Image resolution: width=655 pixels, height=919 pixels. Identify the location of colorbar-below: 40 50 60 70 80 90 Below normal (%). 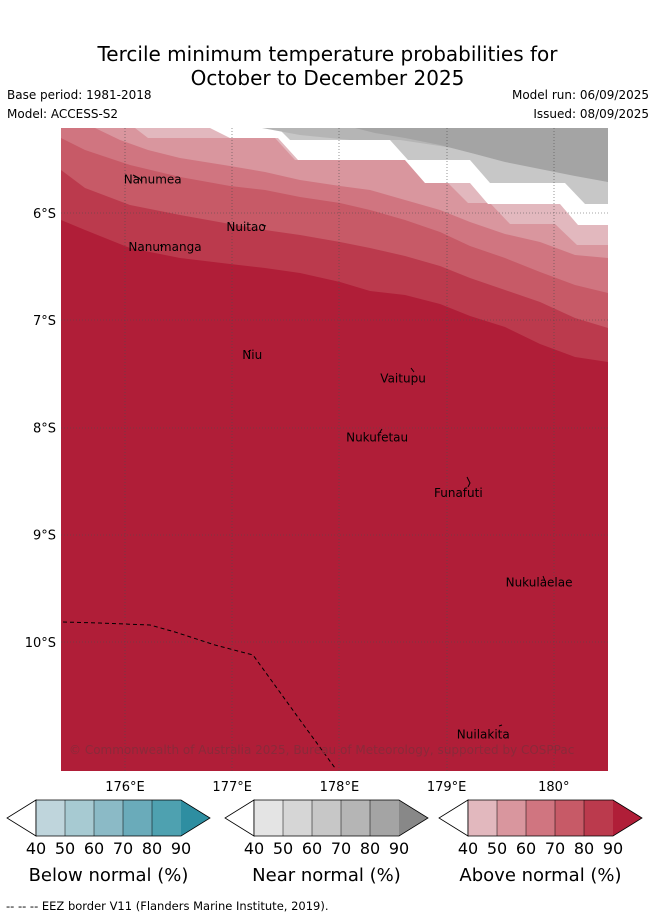
(108, 842).